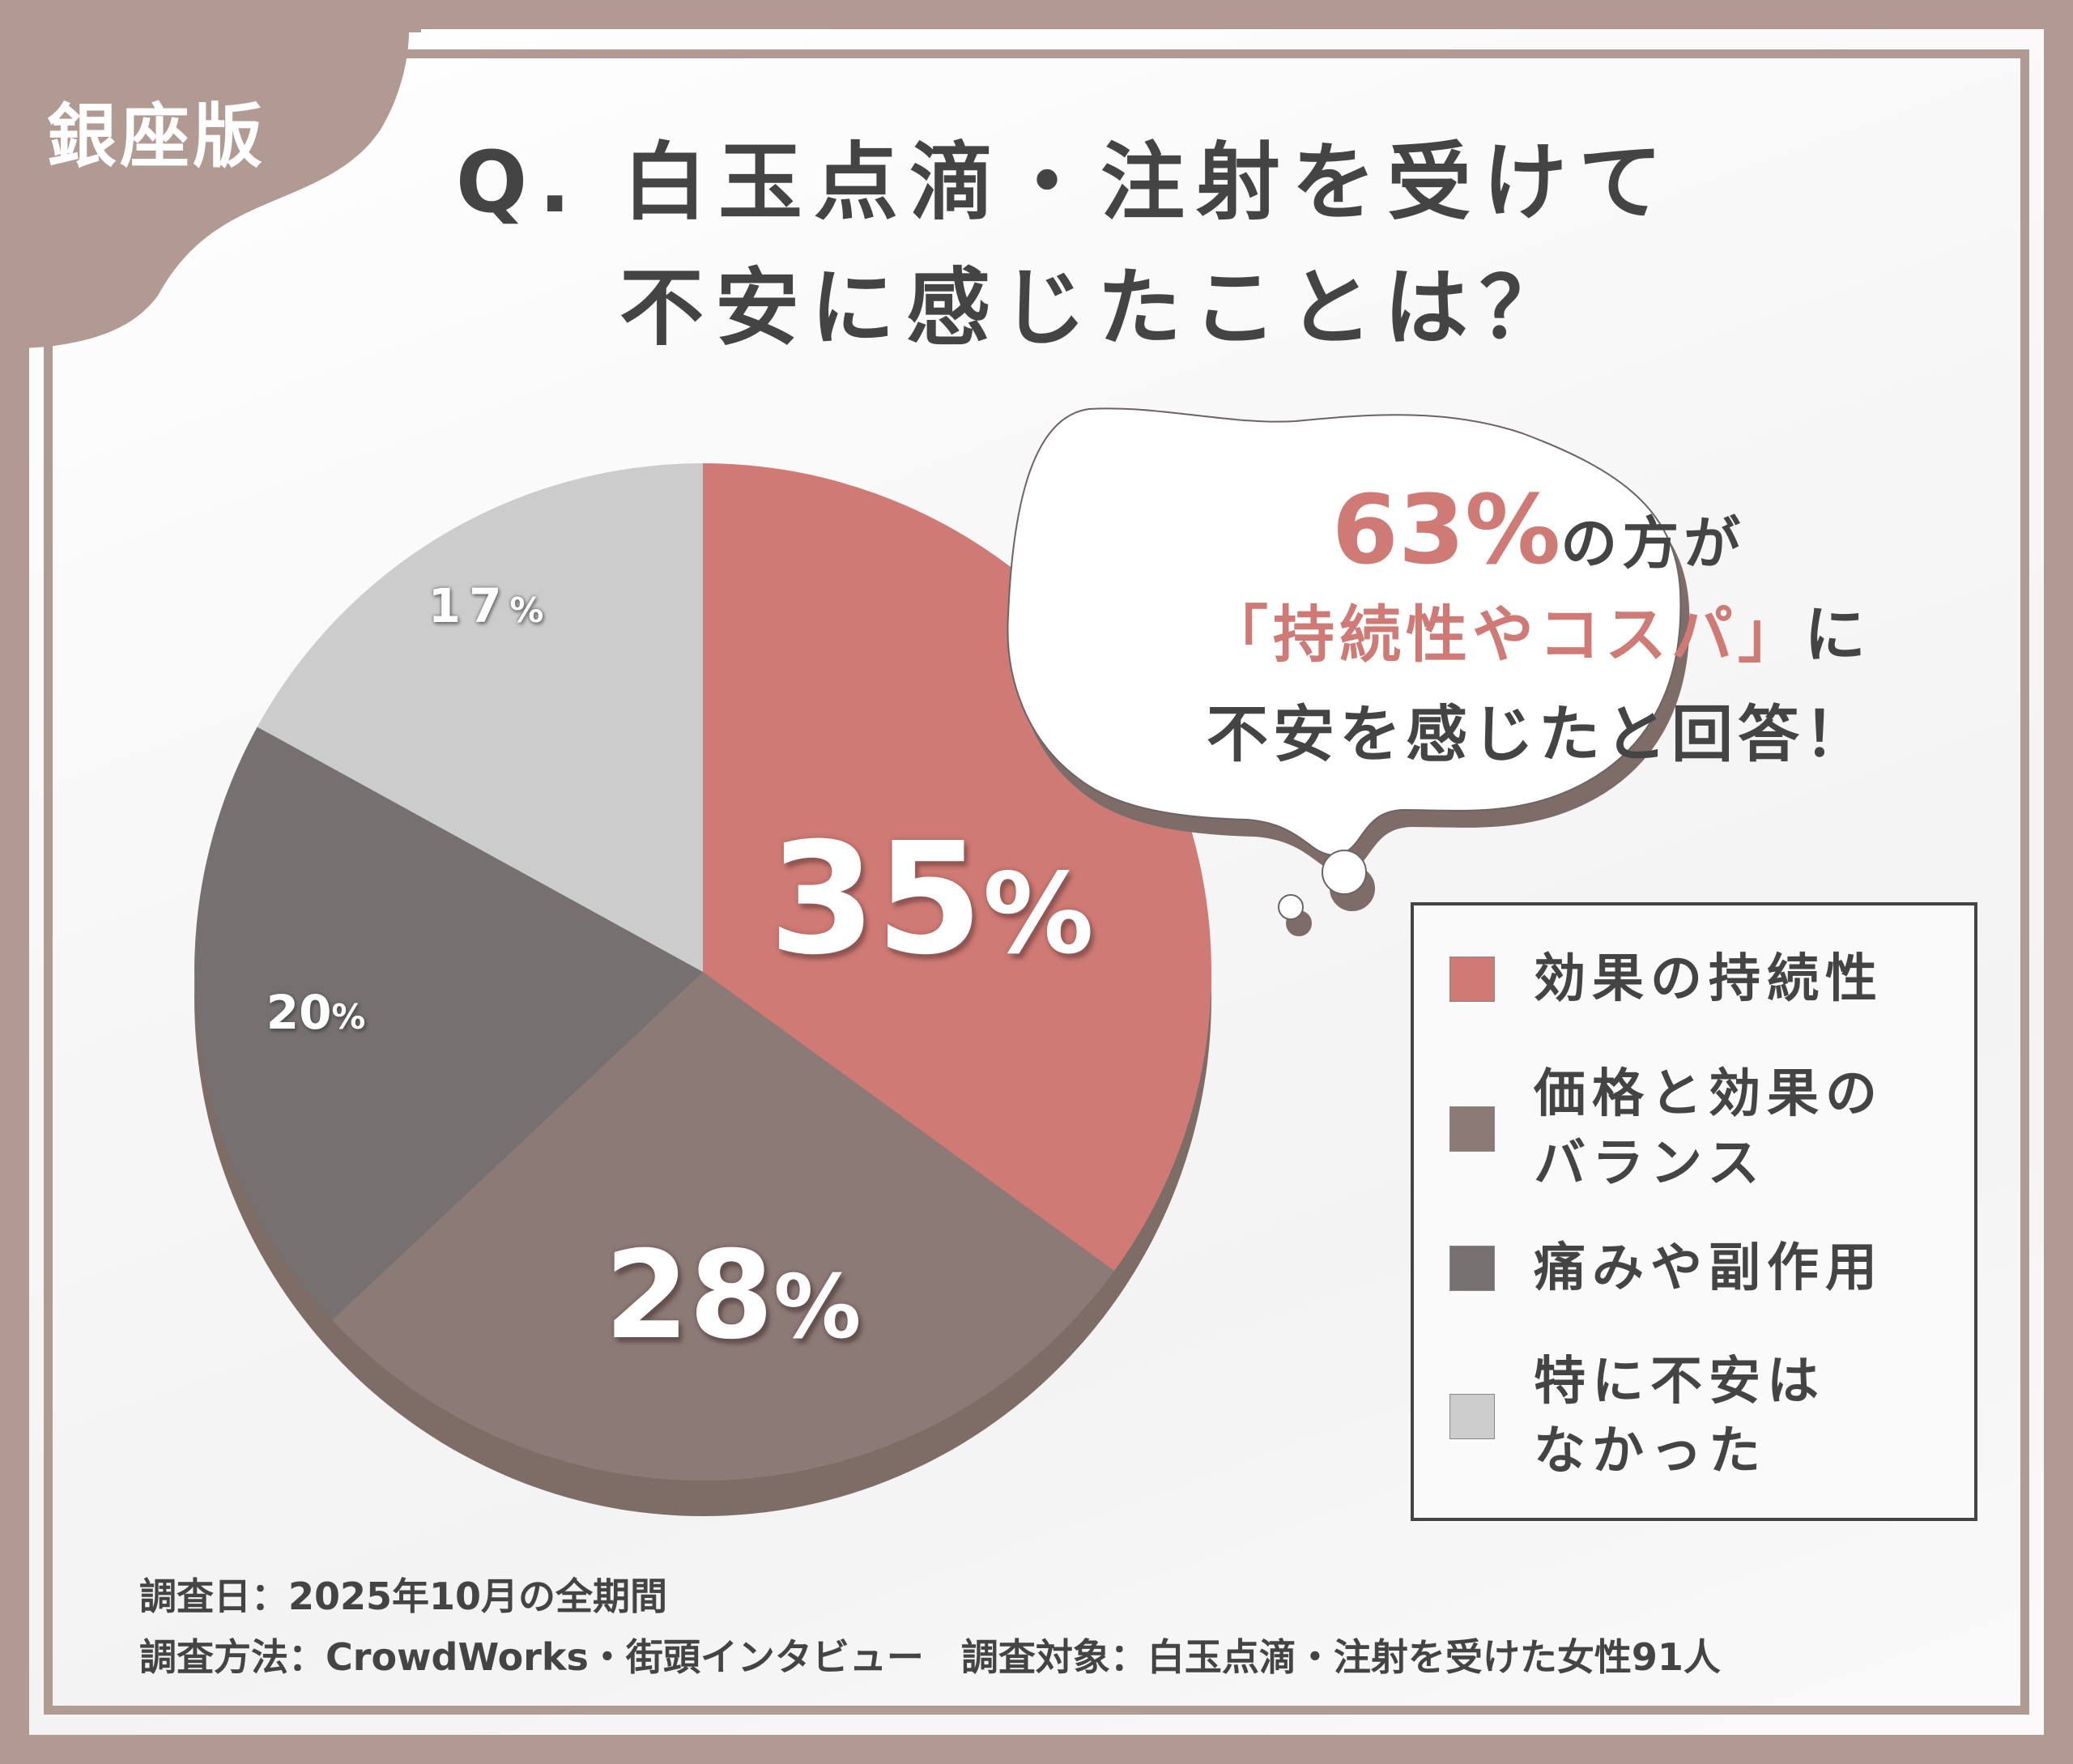 The width and height of the screenshot is (2073, 1764). Describe the element at coordinates (156, 136) in the screenshot. I see `region-badge: 銀座版` at that location.